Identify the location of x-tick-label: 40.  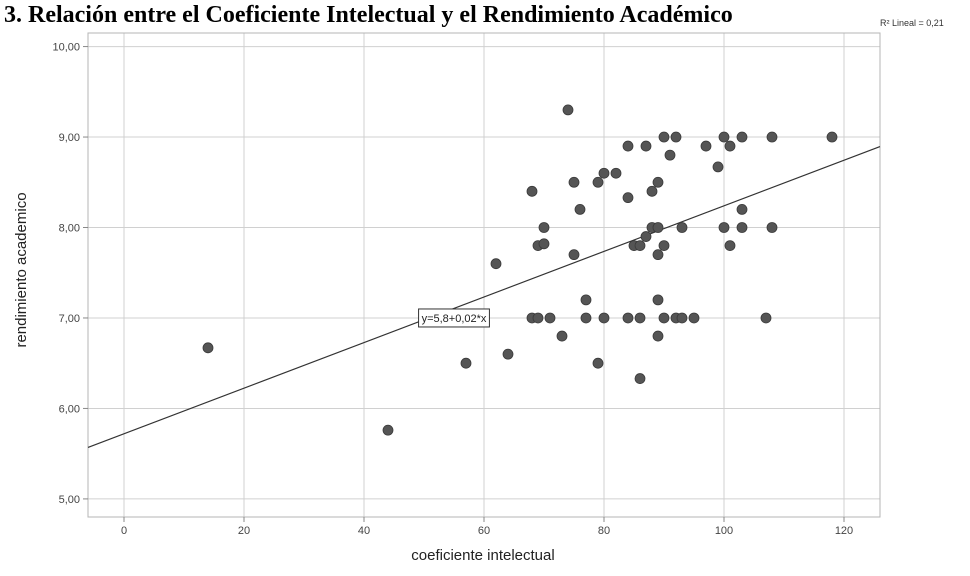
(364, 531).